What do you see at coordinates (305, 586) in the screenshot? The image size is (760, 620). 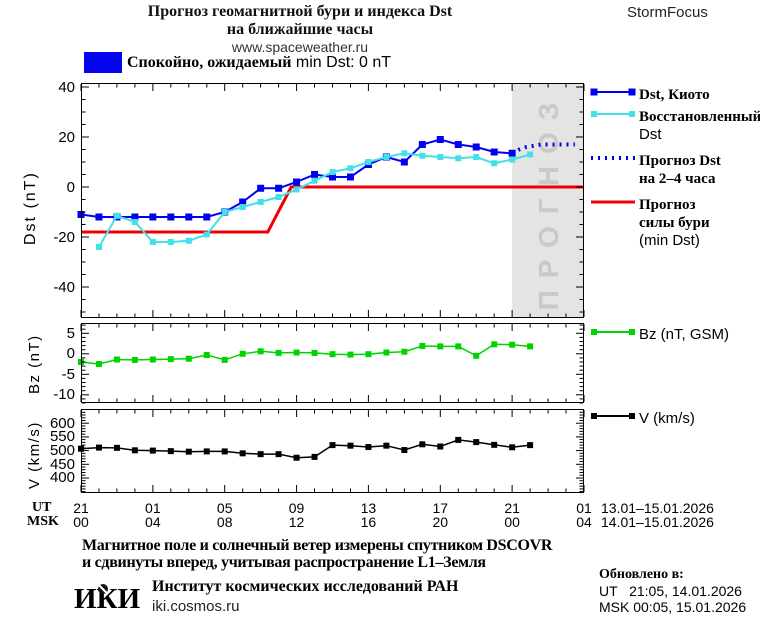 I see `institute-name: Институт космических исследований РАН` at bounding box center [305, 586].